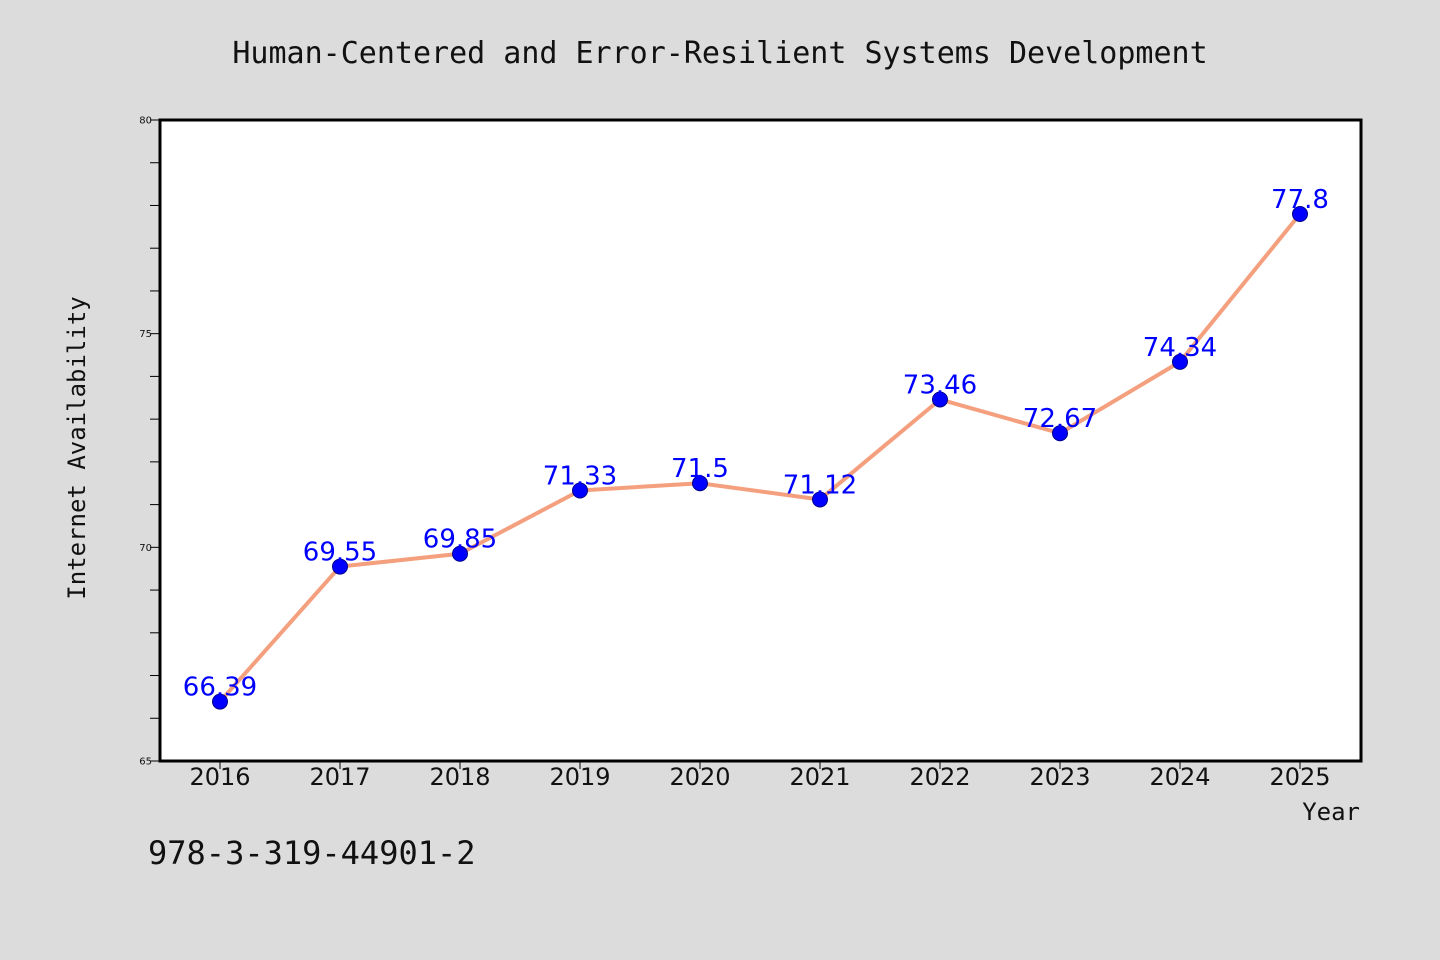 This screenshot has width=1440, height=960. Describe the element at coordinates (149, 442) in the screenshot. I see `y-axis: 65 70 75 80` at that location.